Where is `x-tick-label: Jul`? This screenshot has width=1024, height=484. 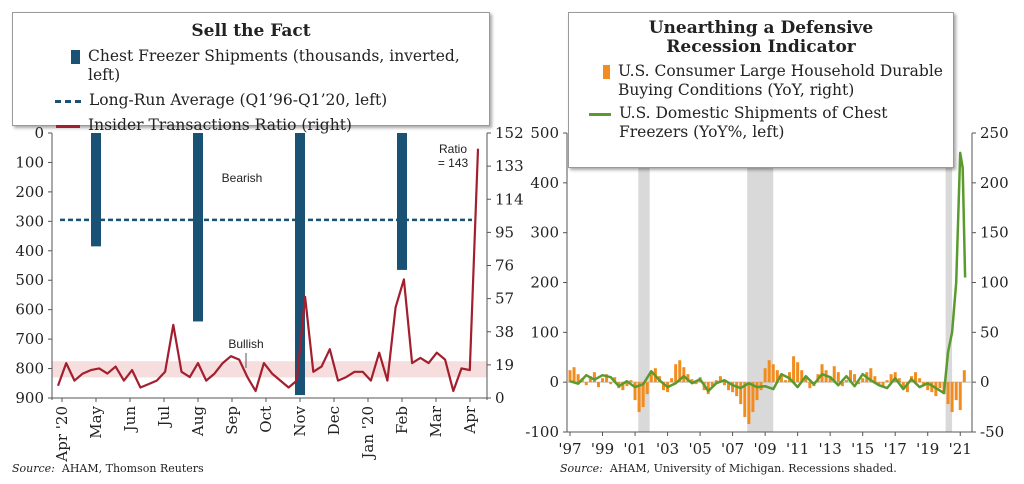
x-tick-label: Jul is located at coordinates (164, 417).